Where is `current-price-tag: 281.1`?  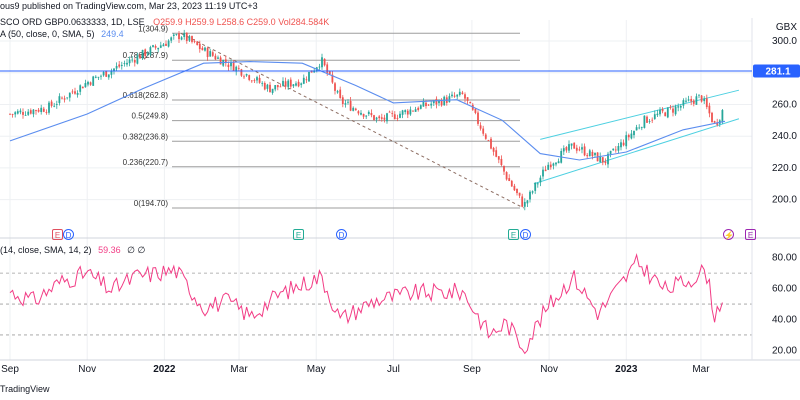 current-price-tag: 281.1 is located at coordinates (776, 71).